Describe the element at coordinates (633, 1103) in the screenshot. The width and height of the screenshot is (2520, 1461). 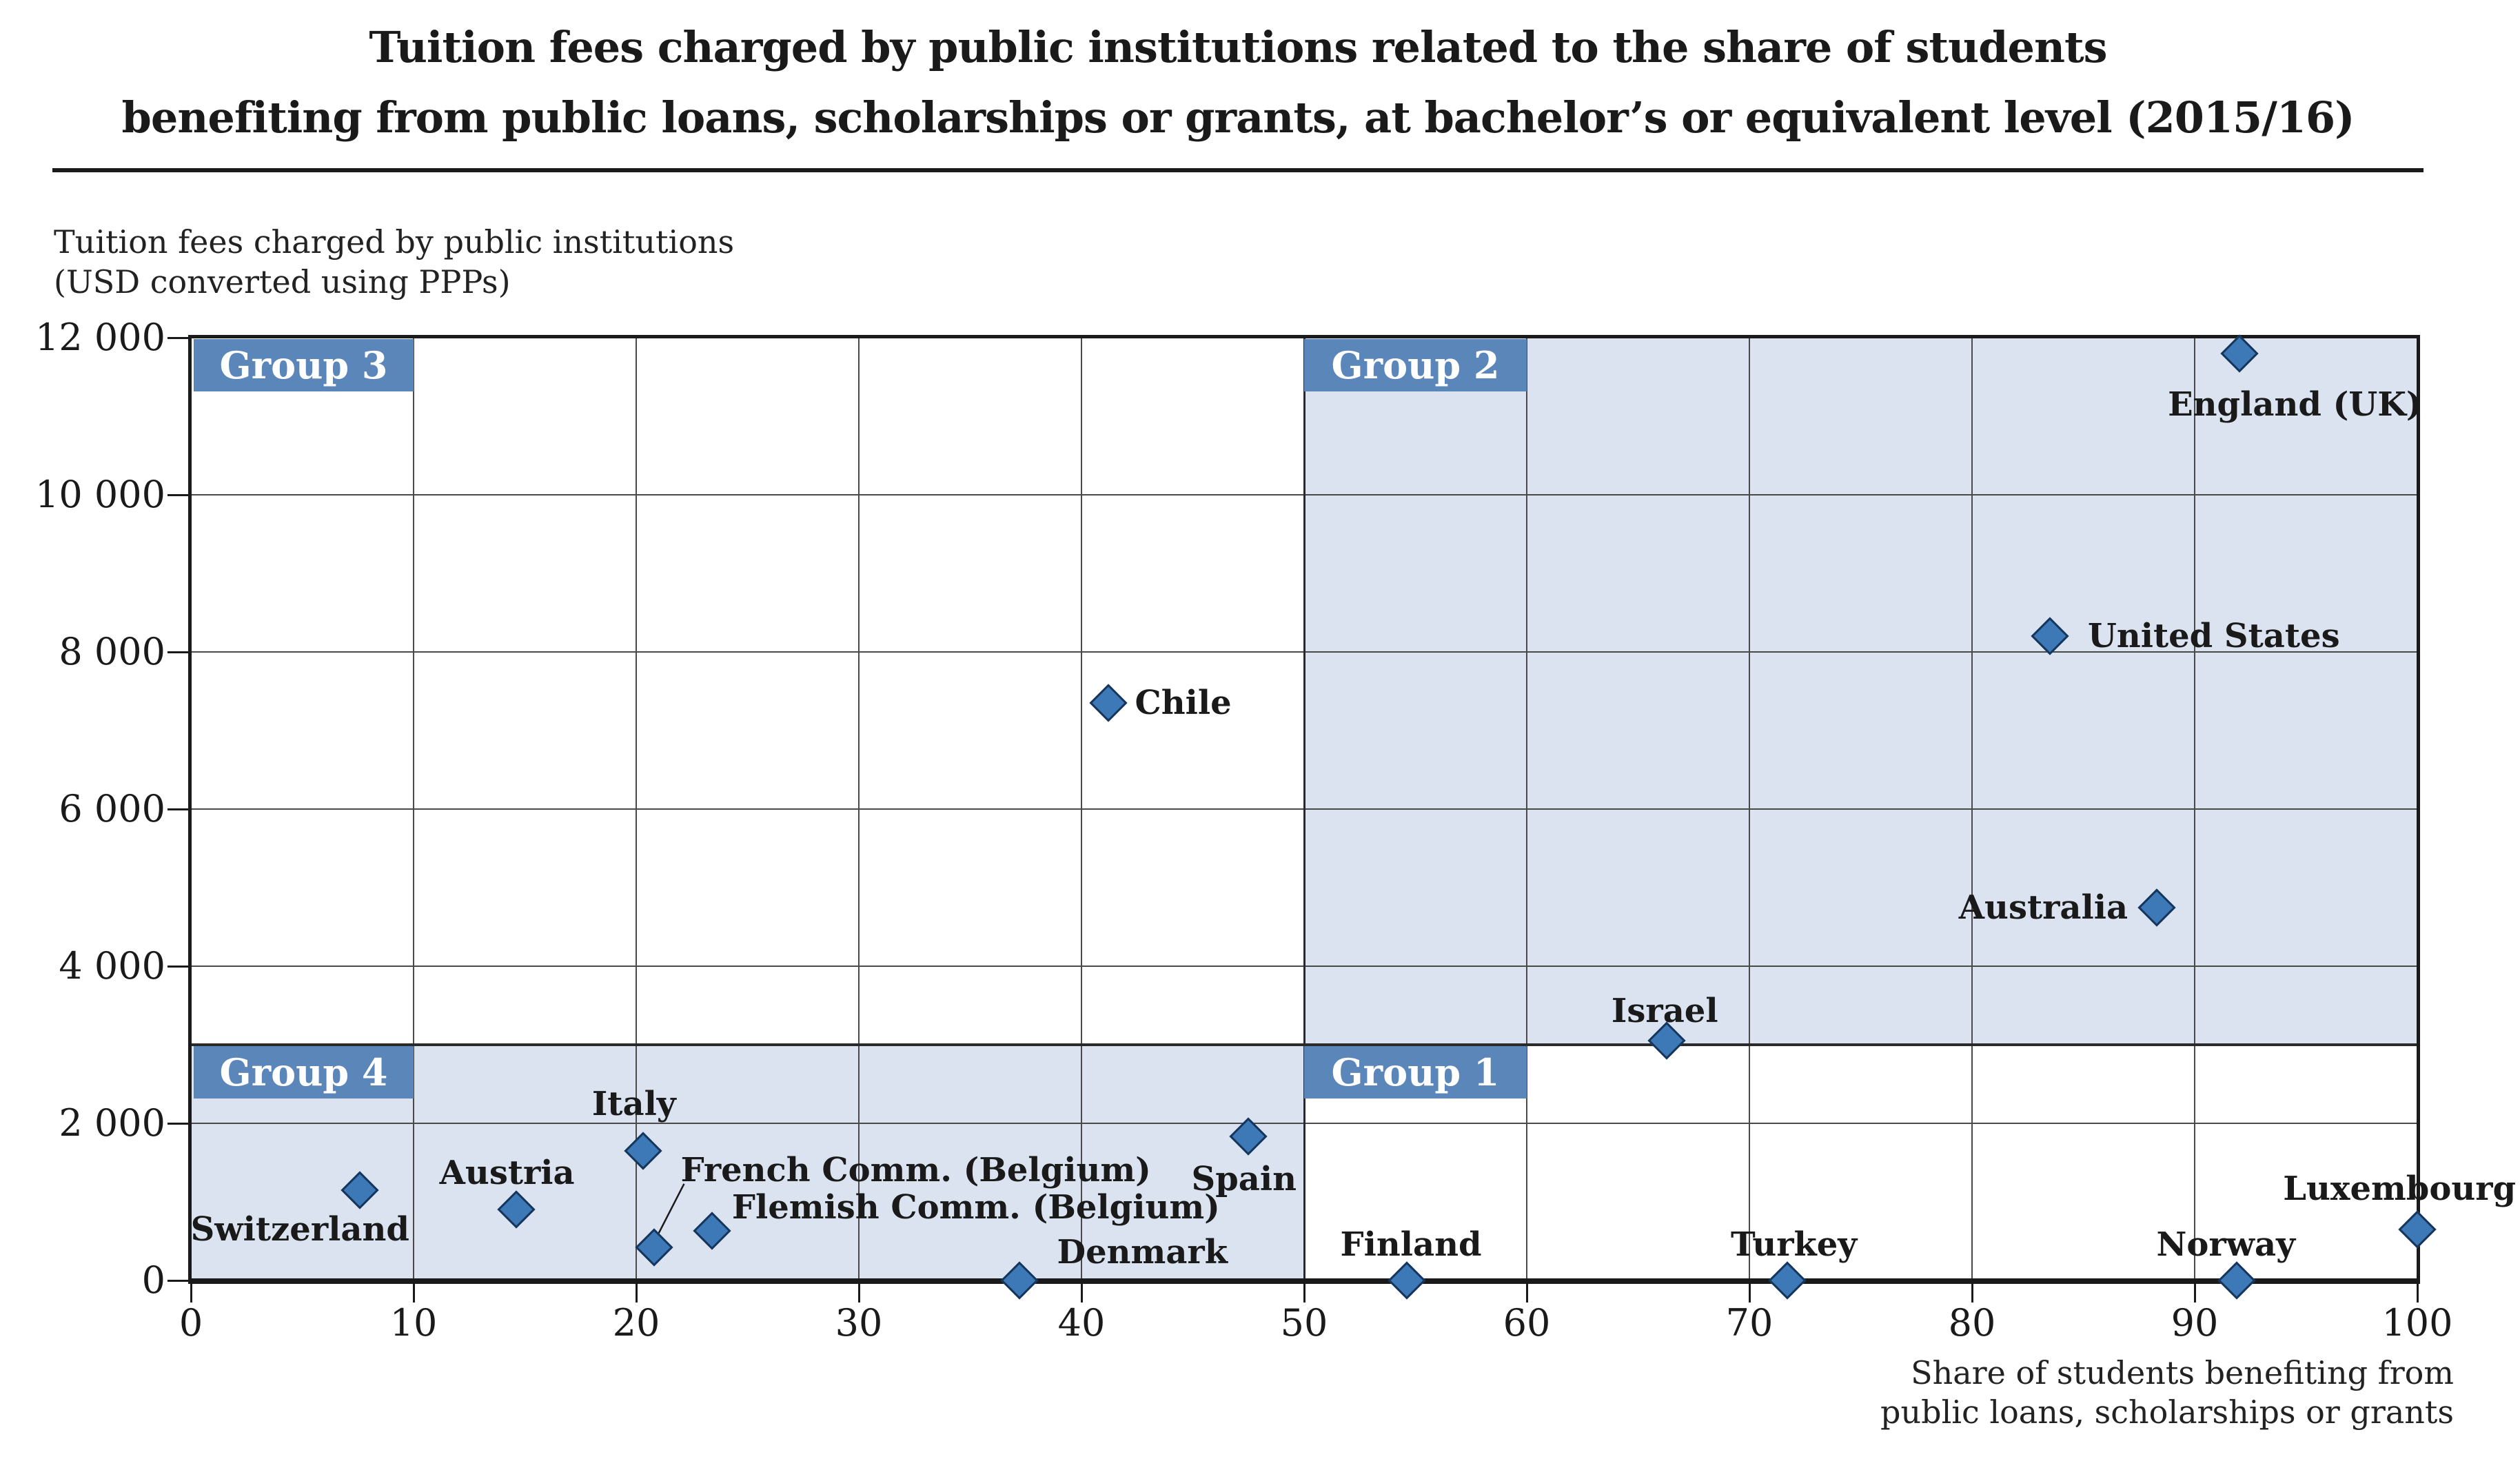
I see `point-label-italy: Italy` at that location.